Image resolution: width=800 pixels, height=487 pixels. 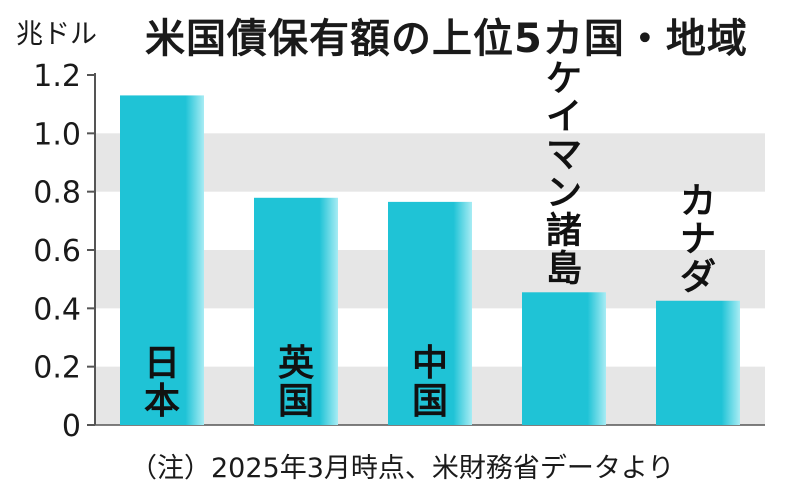 I want to click on y-tick-label: 0.2, so click(x=57, y=368).